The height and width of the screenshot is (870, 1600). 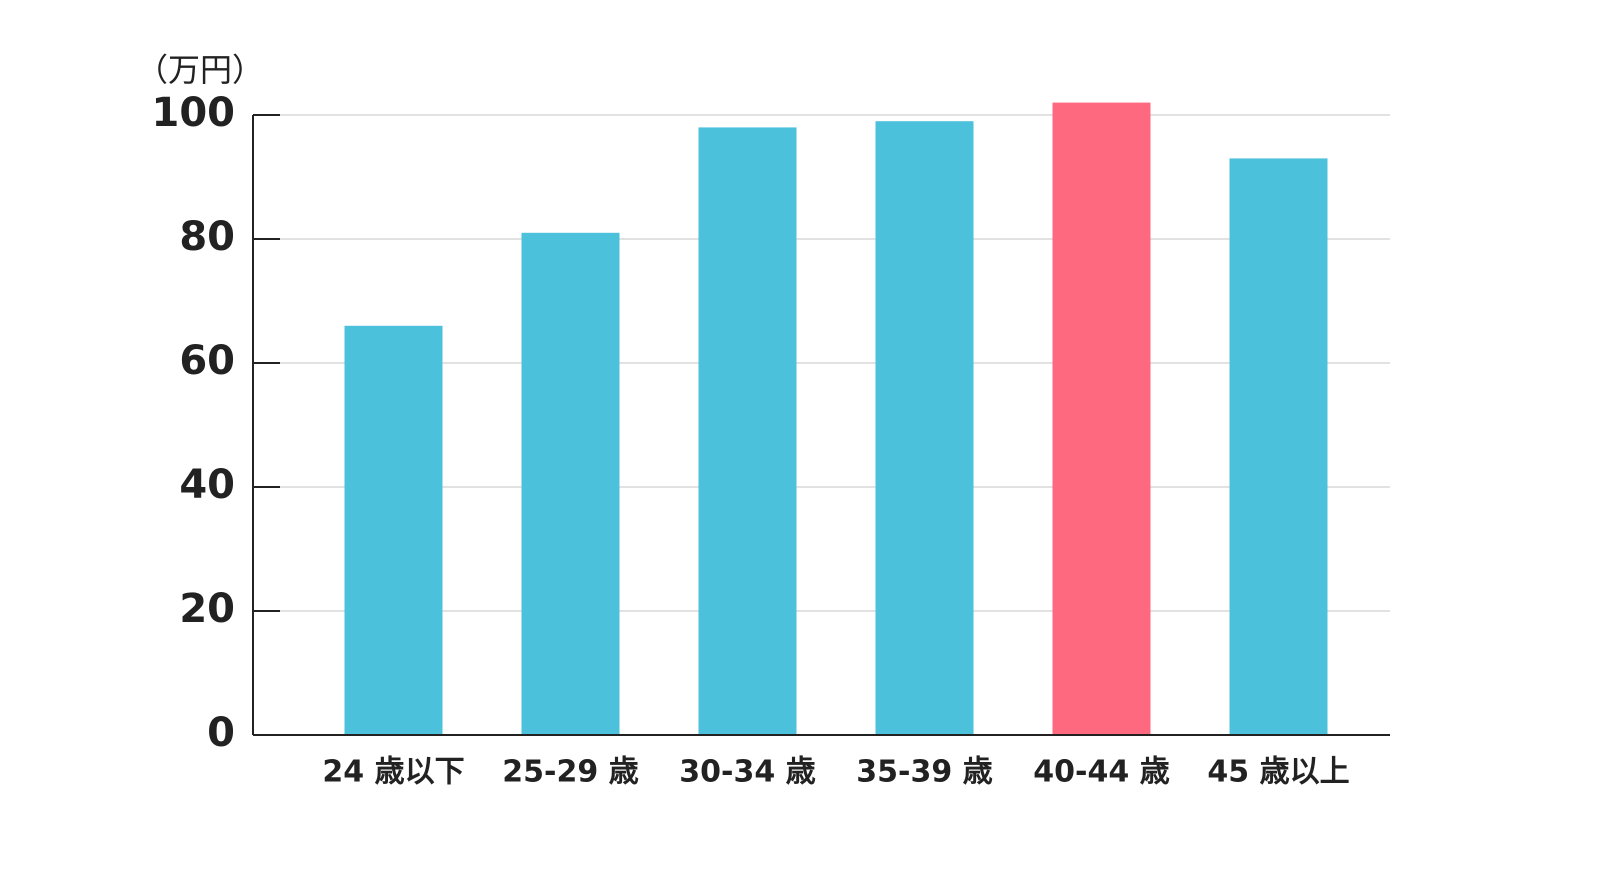 What do you see at coordinates (207, 485) in the screenshot?
I see `y-tick-label: 40` at bounding box center [207, 485].